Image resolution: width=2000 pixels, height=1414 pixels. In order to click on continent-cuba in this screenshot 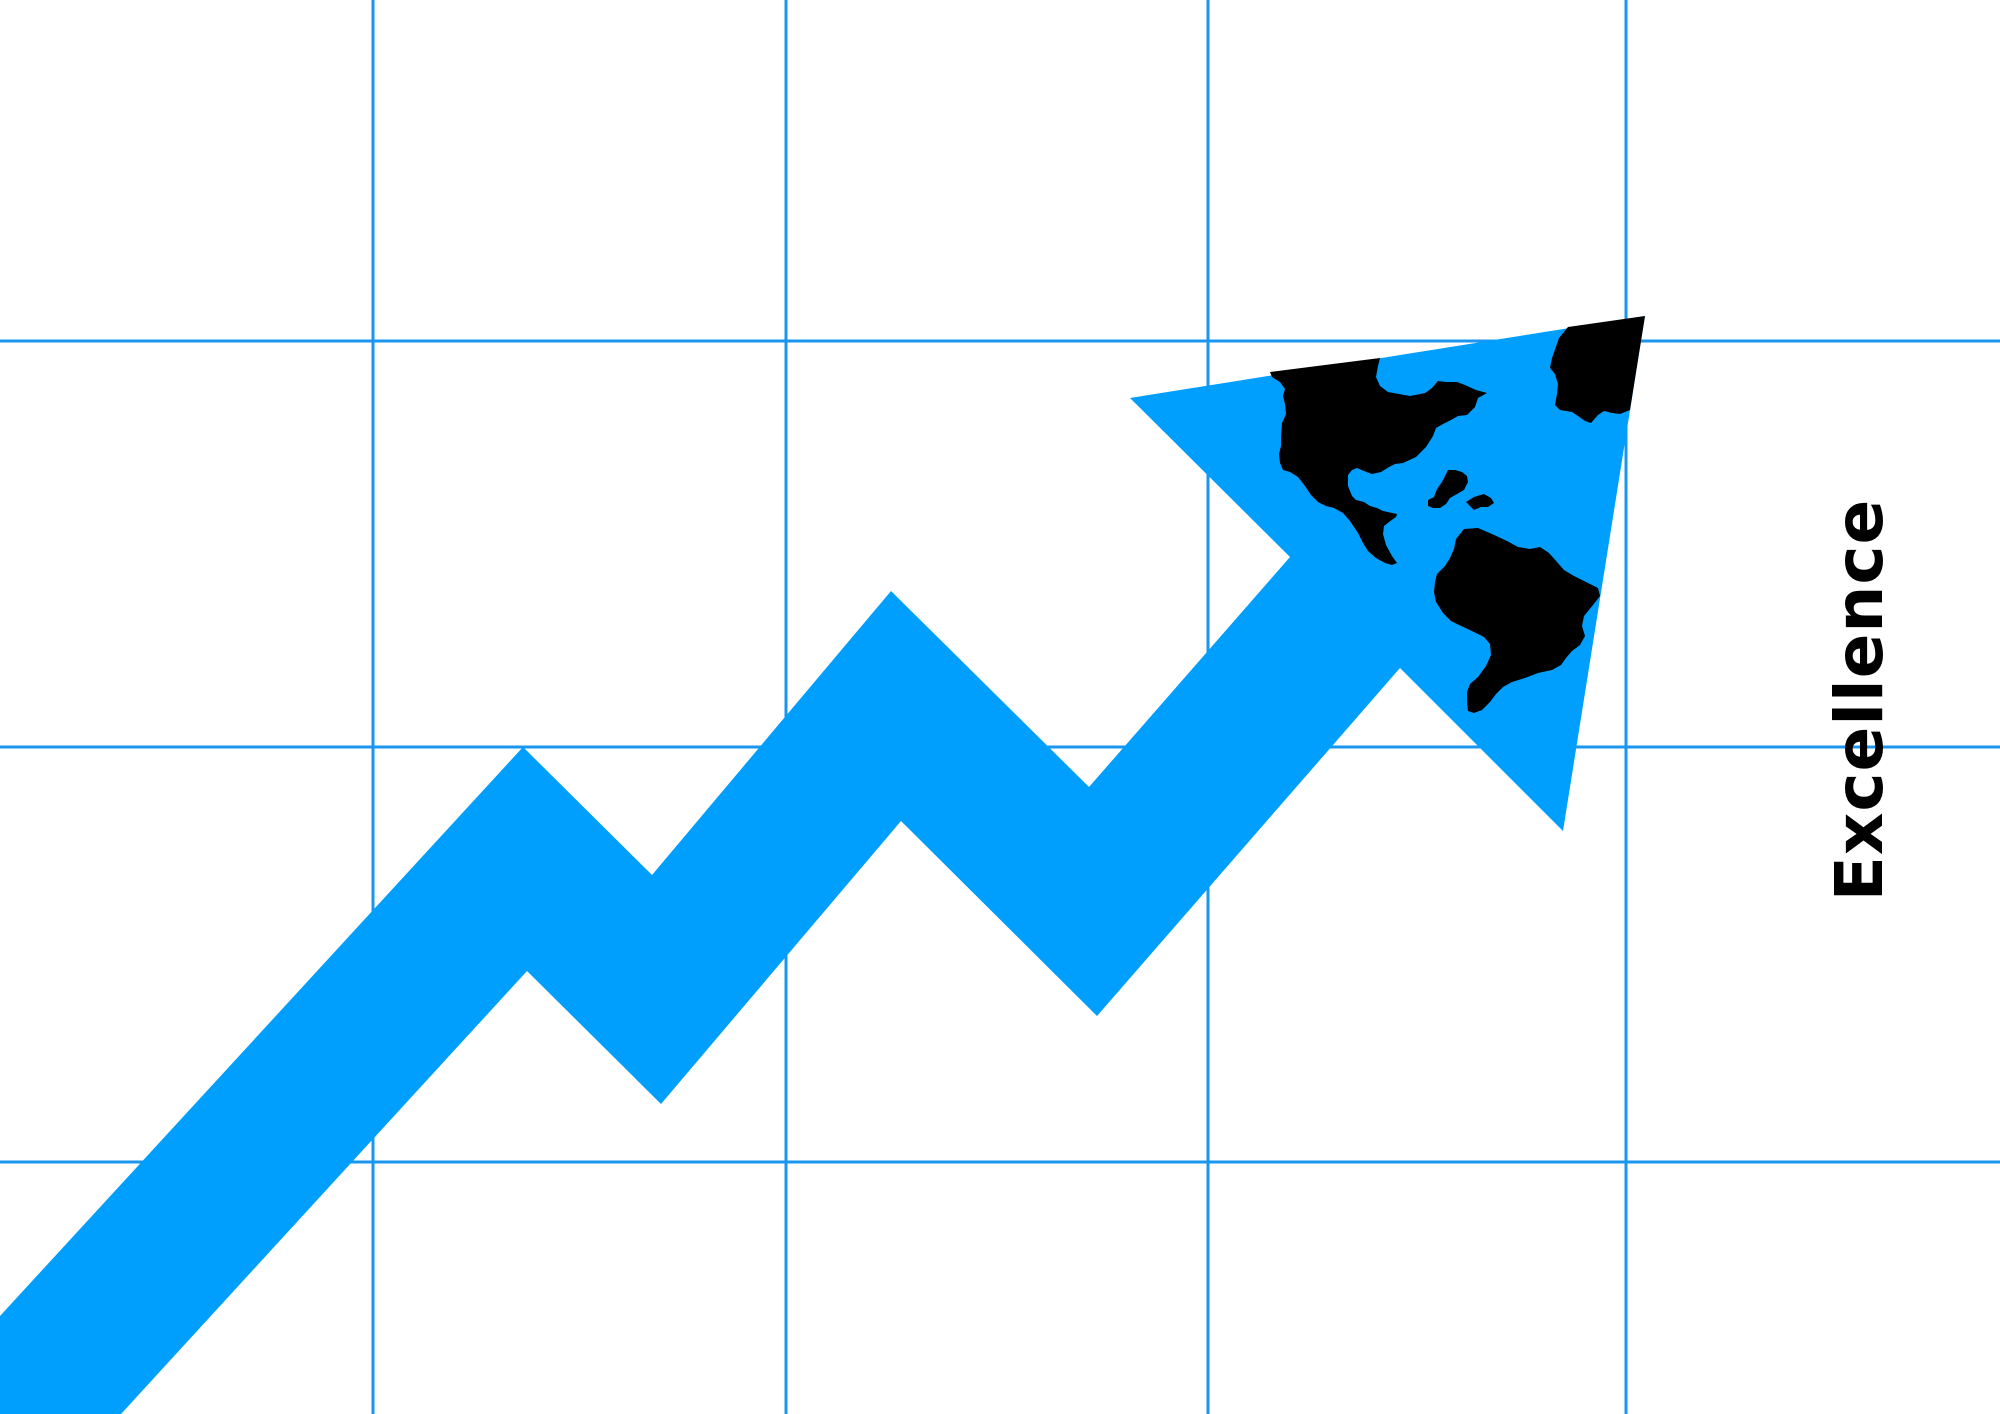, I will do `click(1448, 489)`.